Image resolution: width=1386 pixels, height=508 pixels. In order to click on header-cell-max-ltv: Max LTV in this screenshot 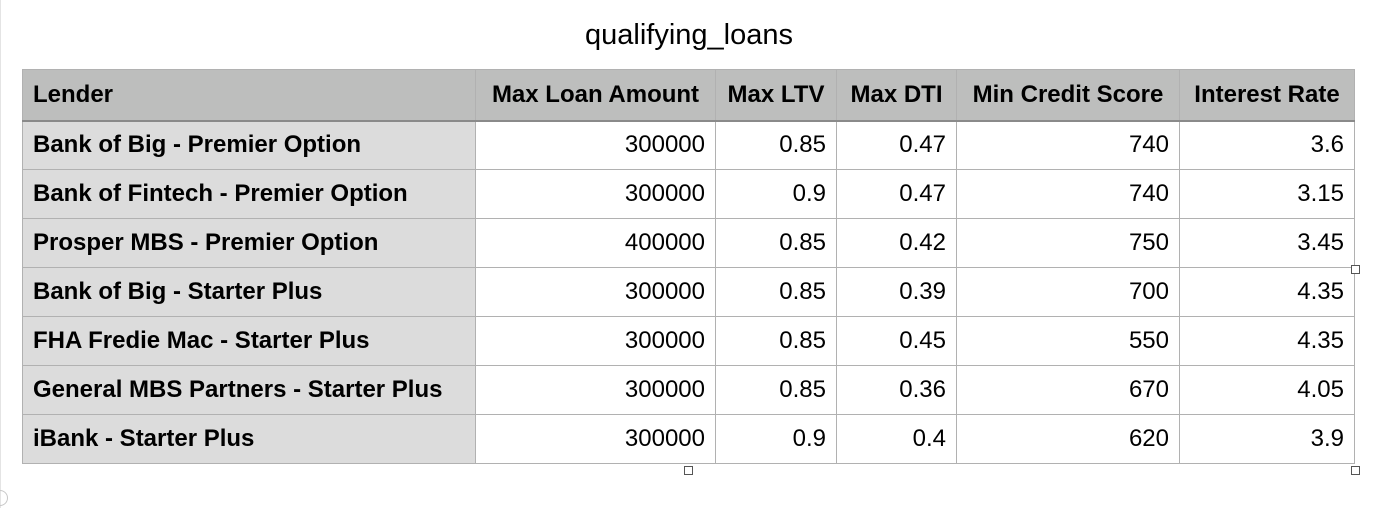, I will do `click(776, 95)`.